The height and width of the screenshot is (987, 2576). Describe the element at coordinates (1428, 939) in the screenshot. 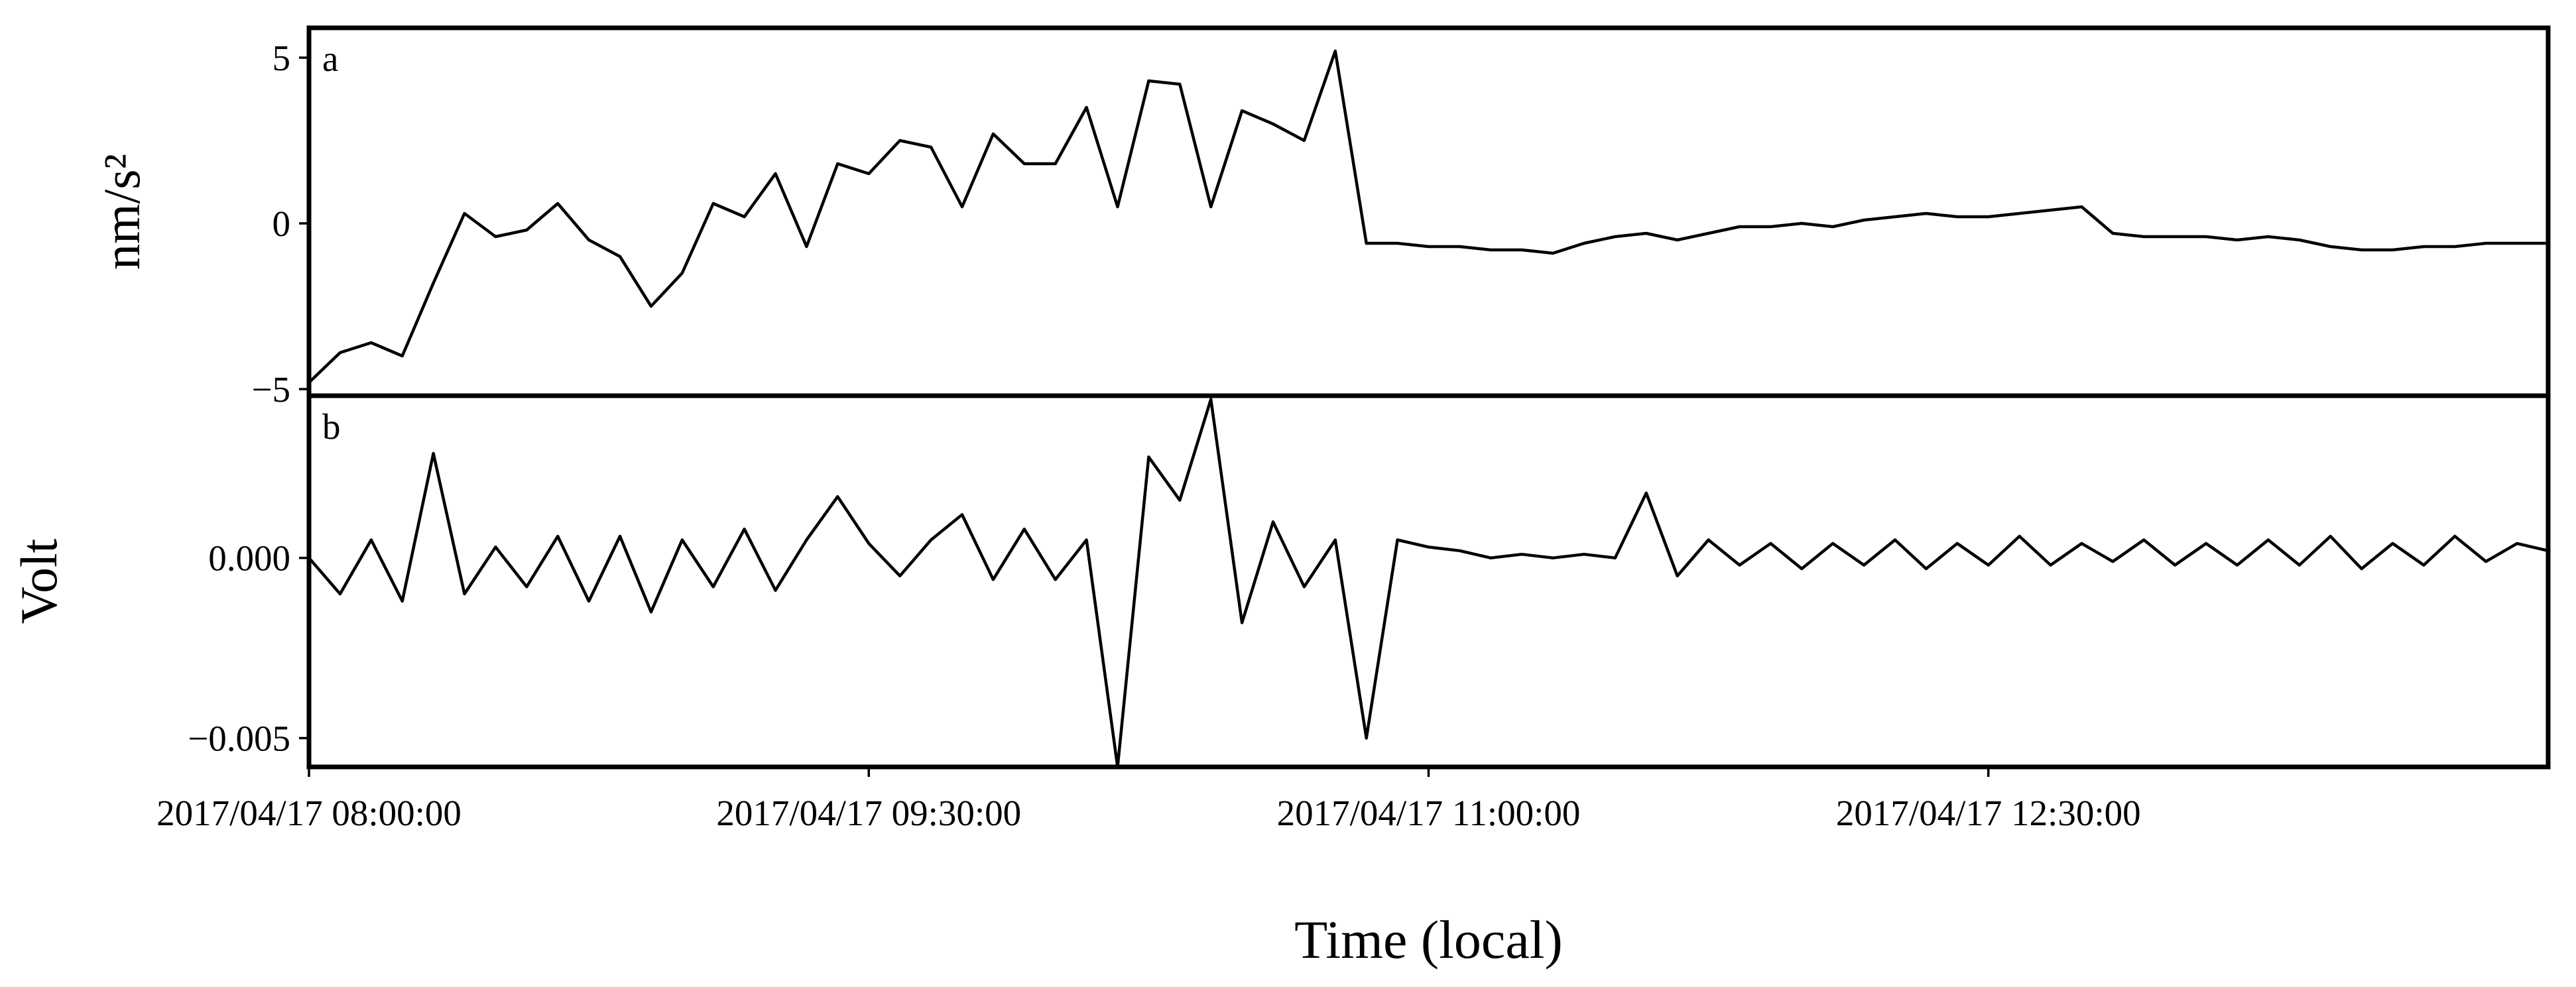

I see `x-axis-label: Time (local)` at that location.